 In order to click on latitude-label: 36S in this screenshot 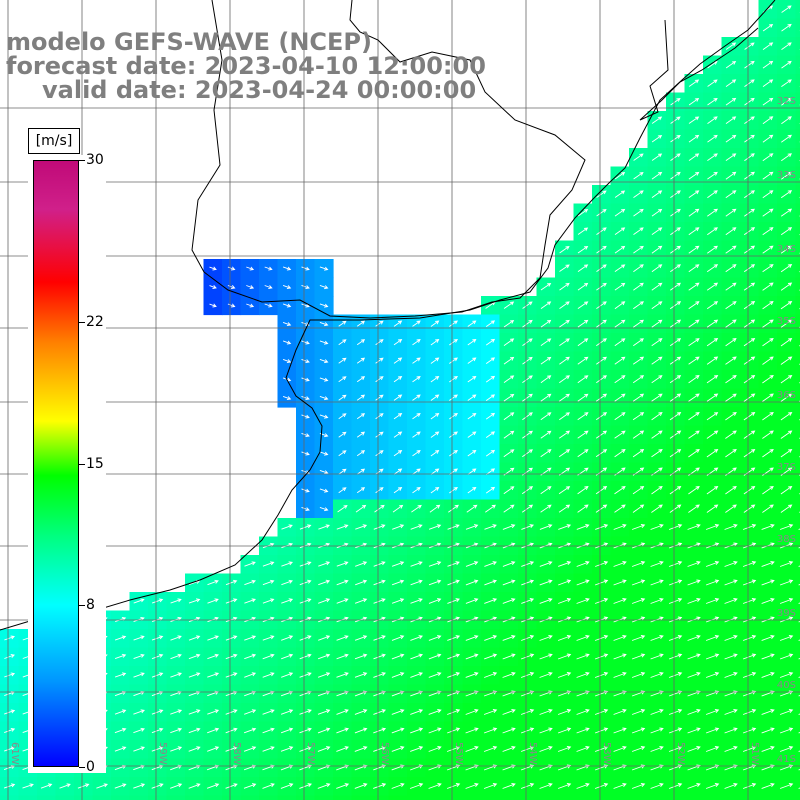, I will do `click(786, 395)`.